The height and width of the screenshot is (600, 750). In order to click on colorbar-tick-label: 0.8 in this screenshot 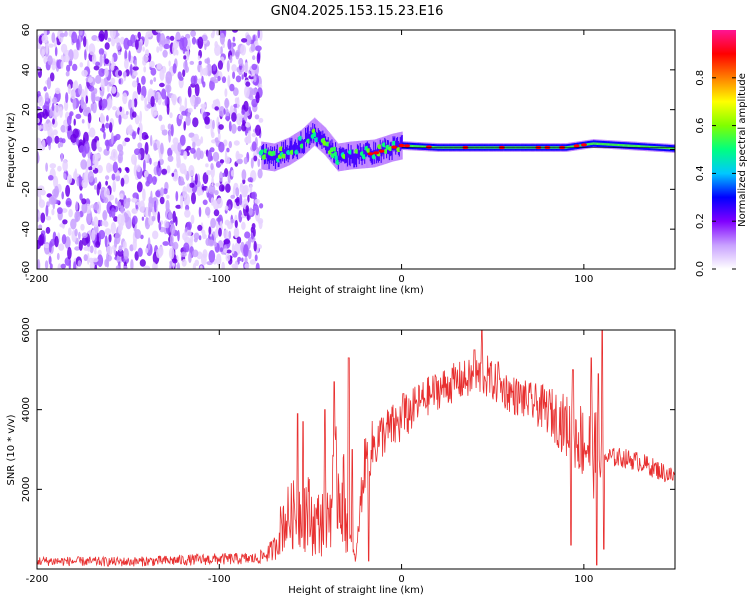, I will do `click(700, 78)`.